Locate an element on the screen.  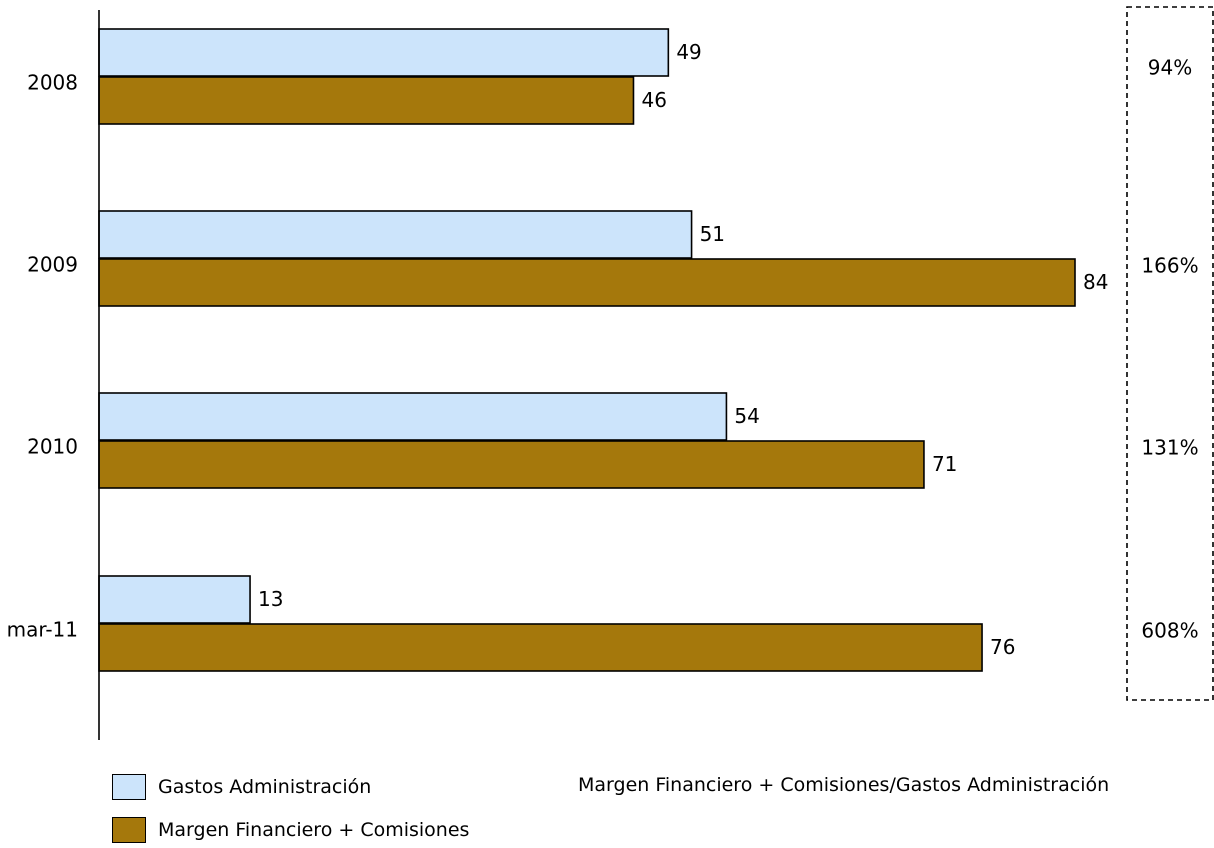
ratio-label: 166% is located at coordinates (1169, 266).